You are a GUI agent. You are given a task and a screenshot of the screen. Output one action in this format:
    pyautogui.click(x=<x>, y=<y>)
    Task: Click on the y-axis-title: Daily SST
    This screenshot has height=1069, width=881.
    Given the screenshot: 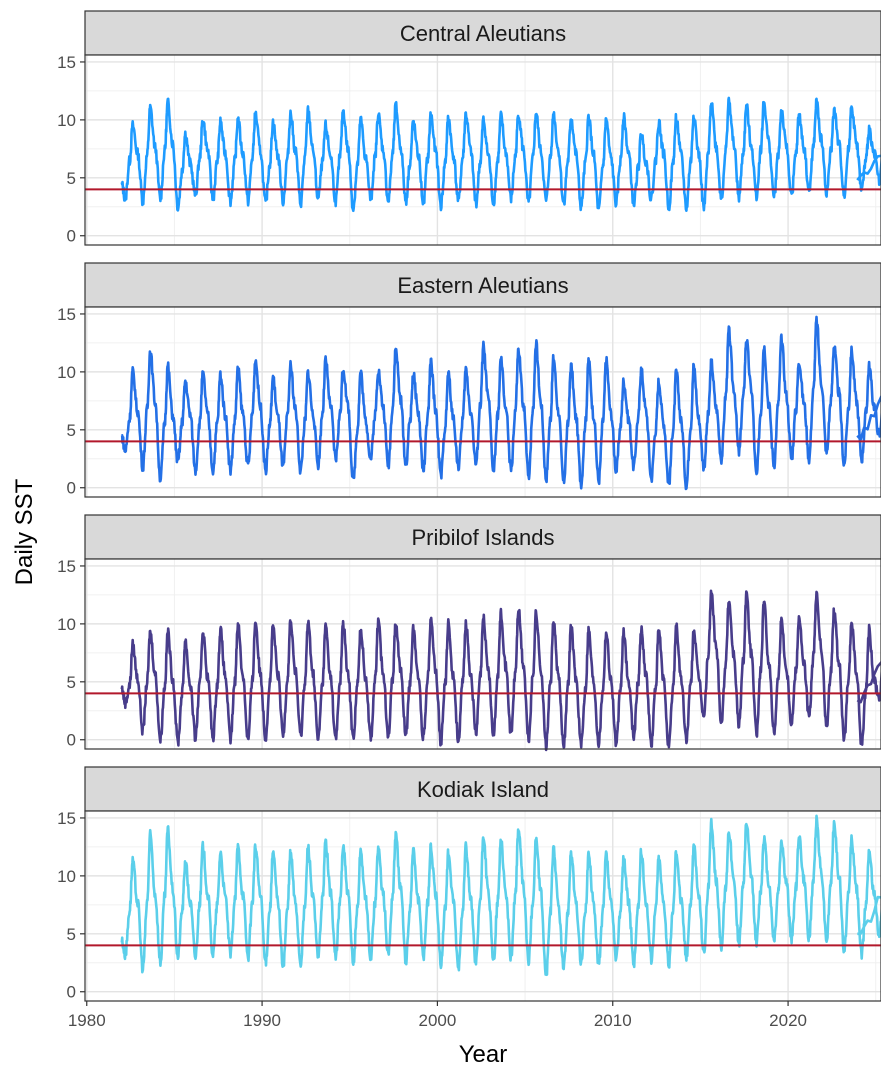 What is the action you would take?
    pyautogui.click(x=24, y=531)
    